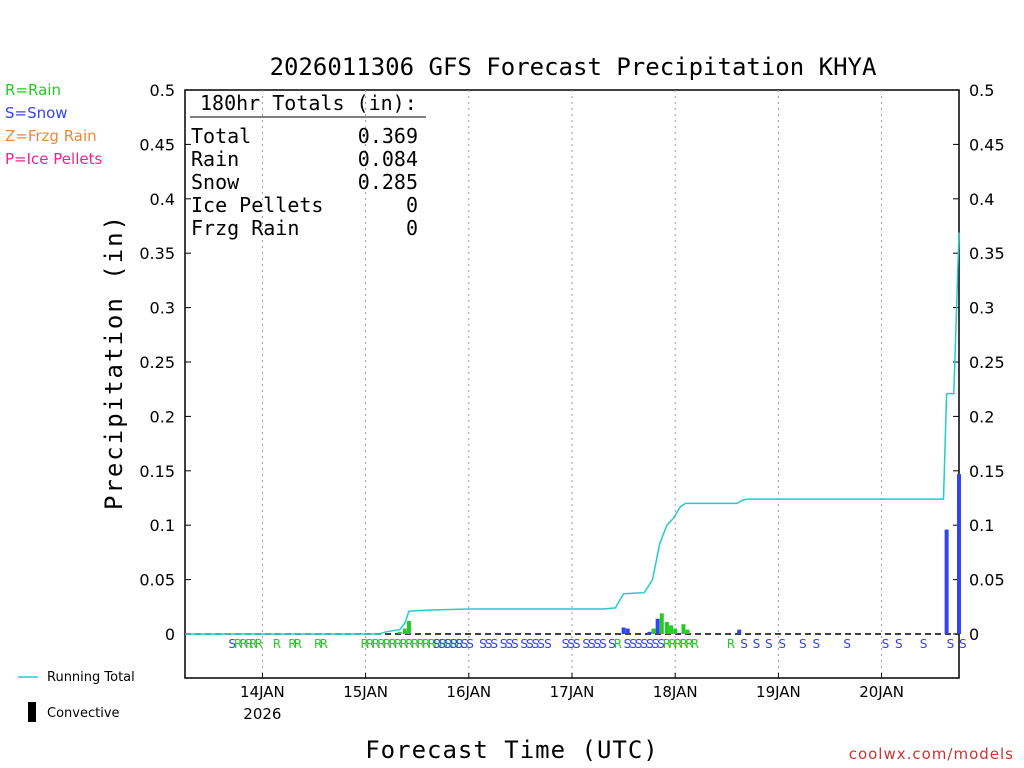 Image resolution: width=1024 pixels, height=768 pixels. Describe the element at coordinates (981, 308) in the screenshot. I see `y-tick-label: 0.3` at that location.